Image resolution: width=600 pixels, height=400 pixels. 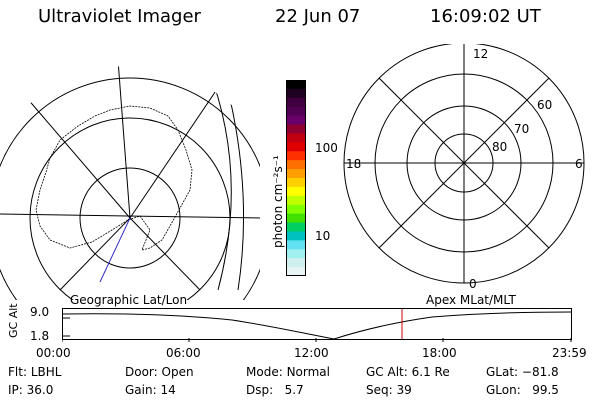 I want to click on xtick-0600: 06:00, so click(x=183, y=353).